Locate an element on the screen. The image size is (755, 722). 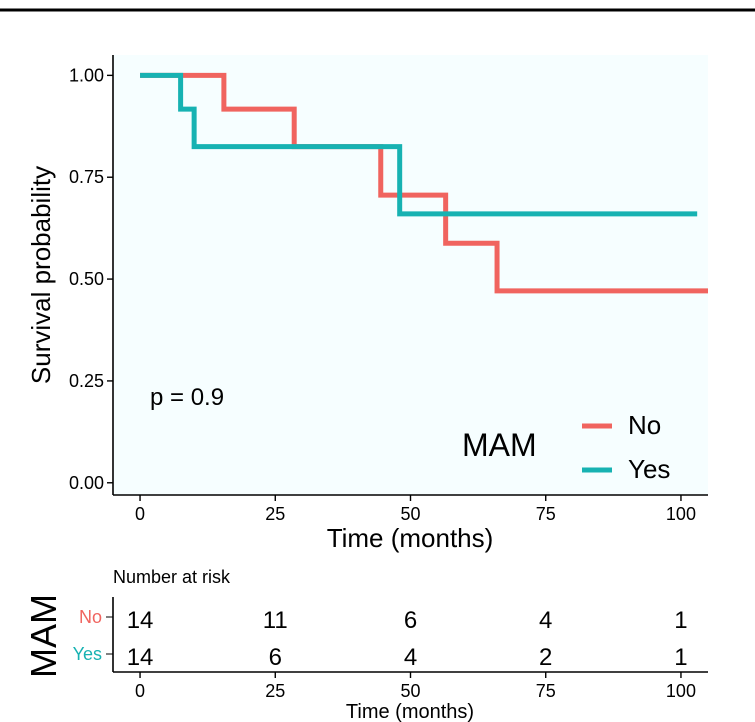
legend: MAM No Yes is located at coordinates (566, 447).